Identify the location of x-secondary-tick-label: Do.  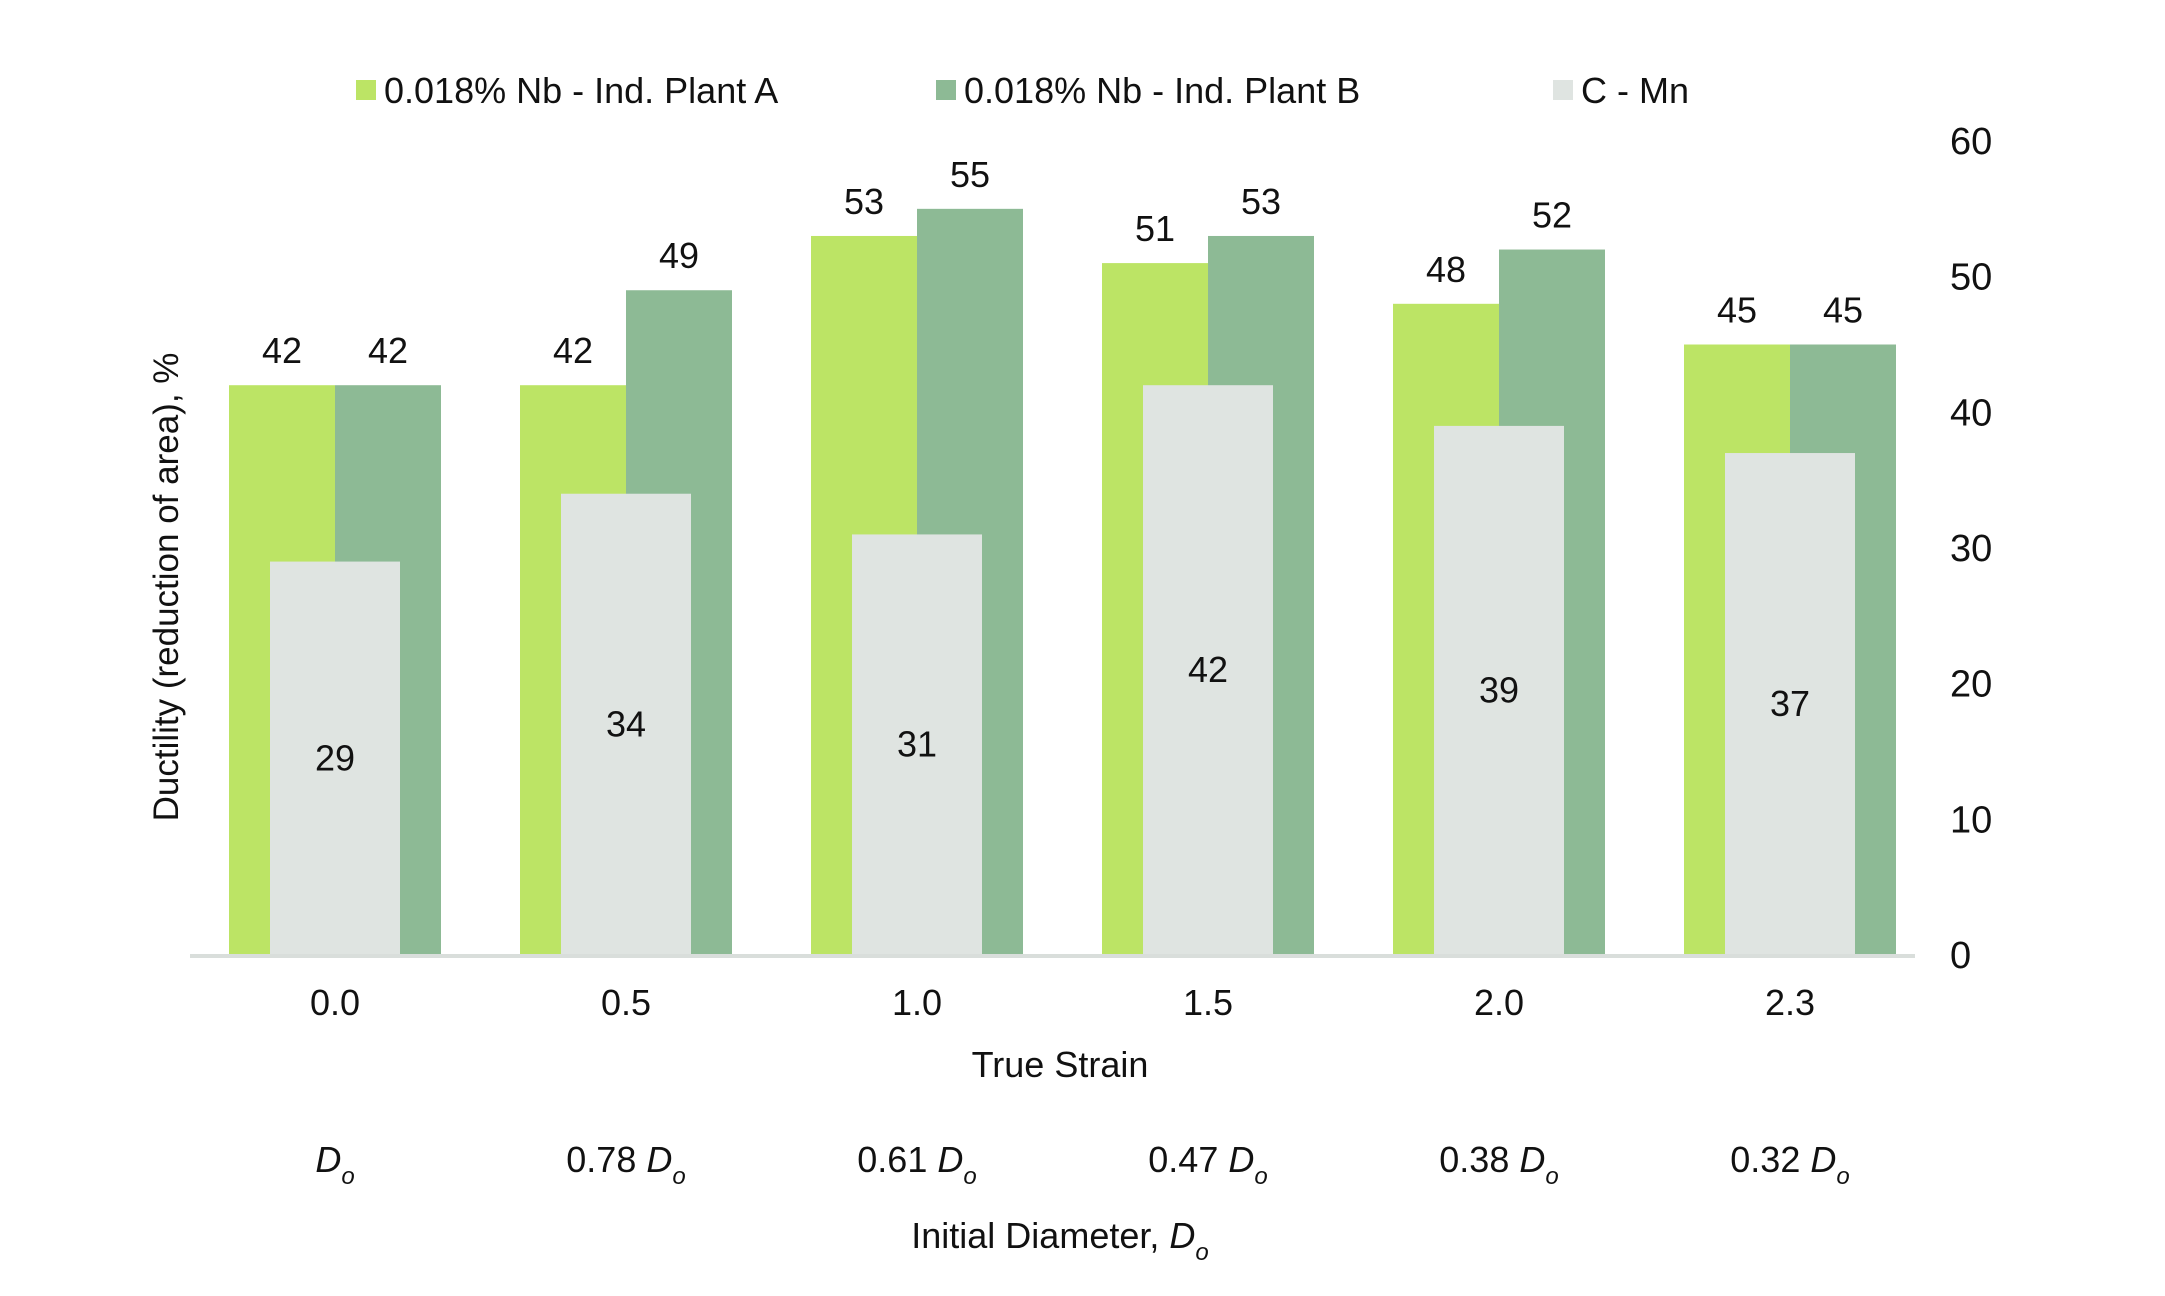
(334, 1164).